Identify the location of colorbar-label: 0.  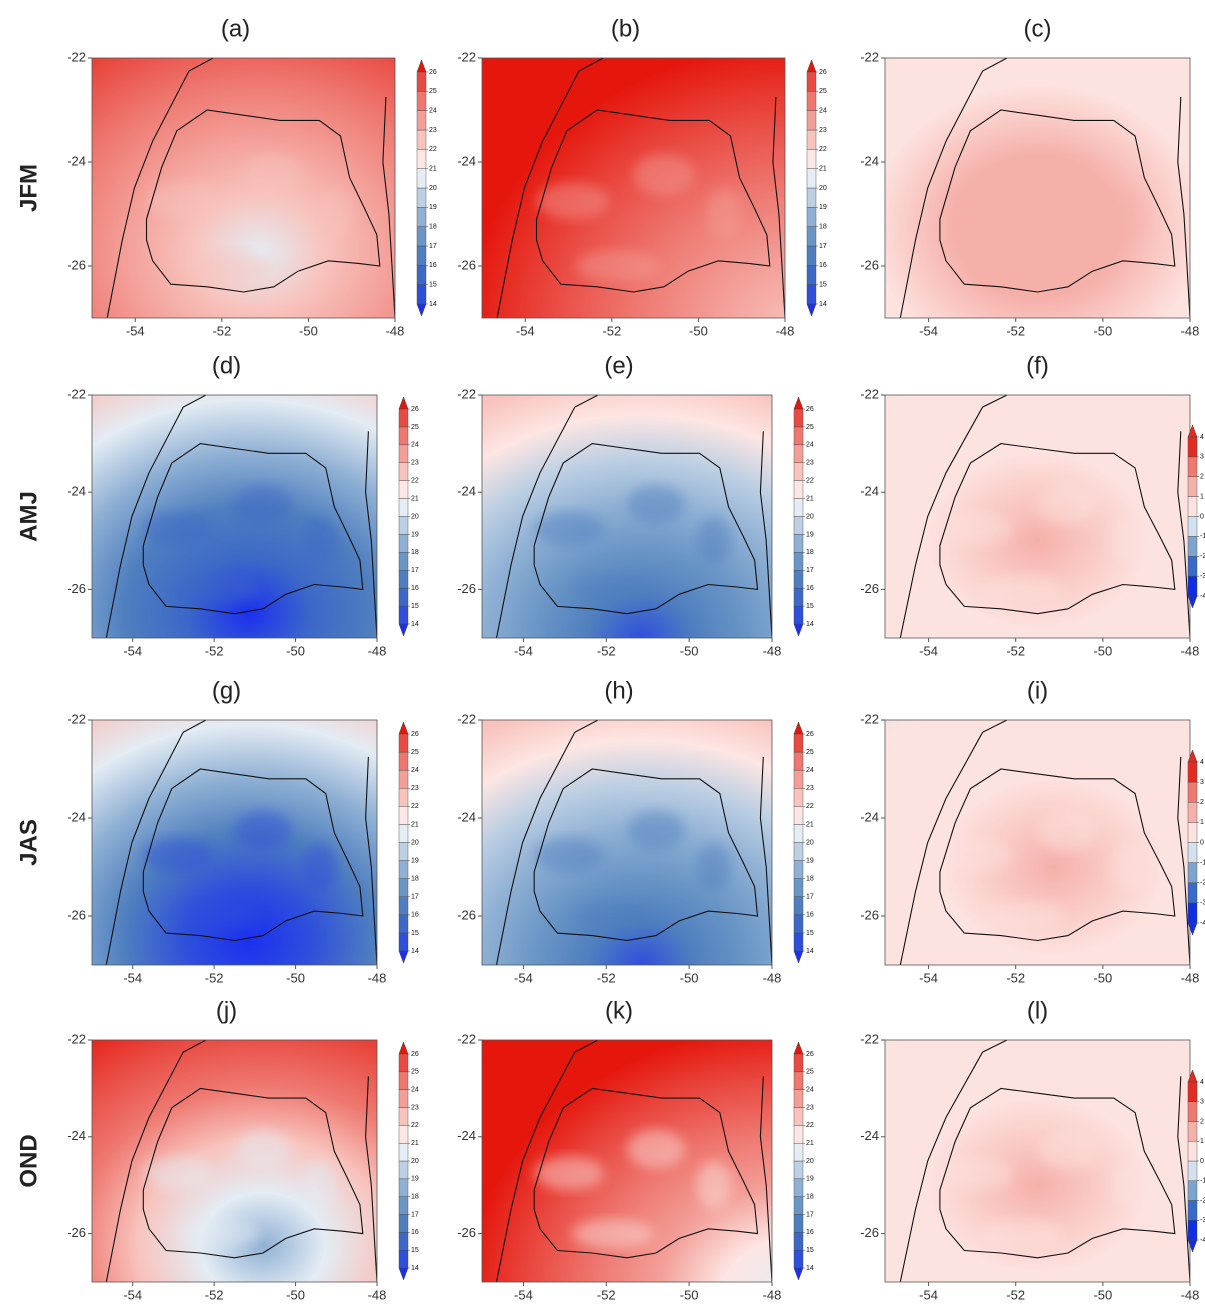
(1202, 516).